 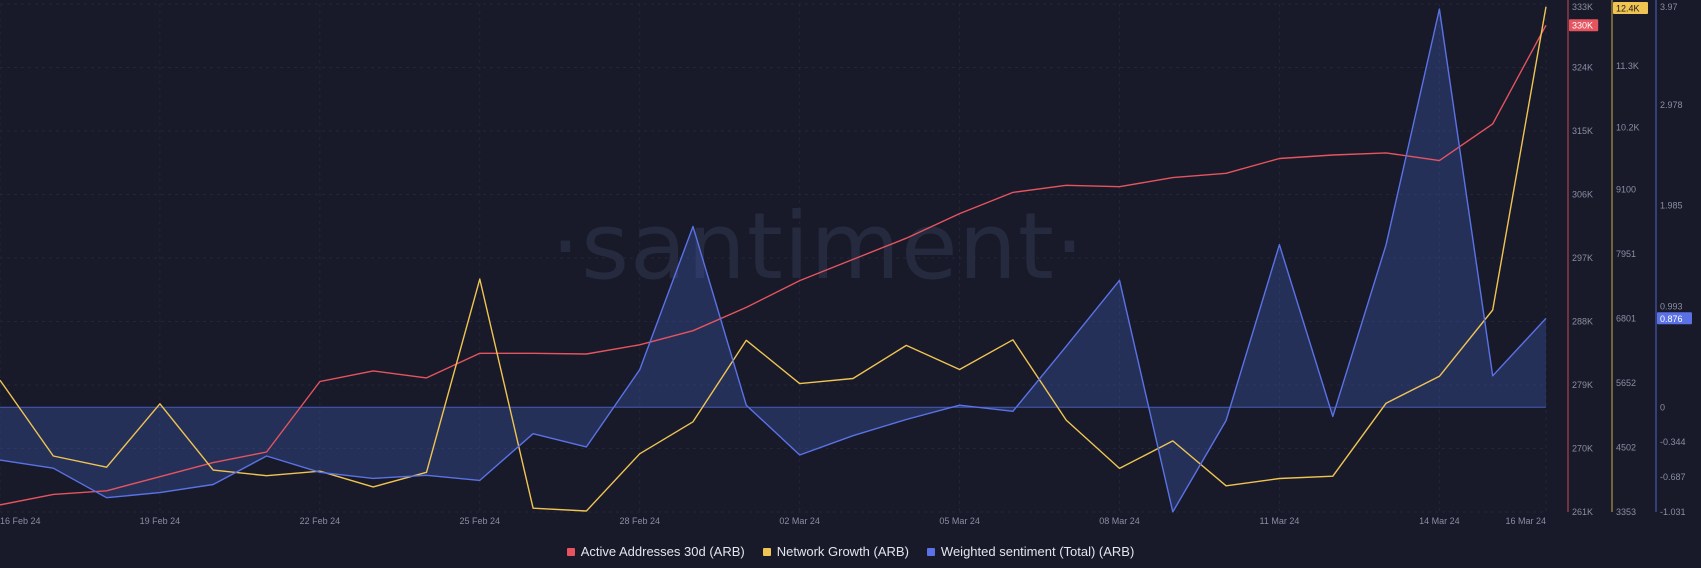 What do you see at coordinates (480, 521) in the screenshot?
I see `x-tick-label: 25 Feb 24` at bounding box center [480, 521].